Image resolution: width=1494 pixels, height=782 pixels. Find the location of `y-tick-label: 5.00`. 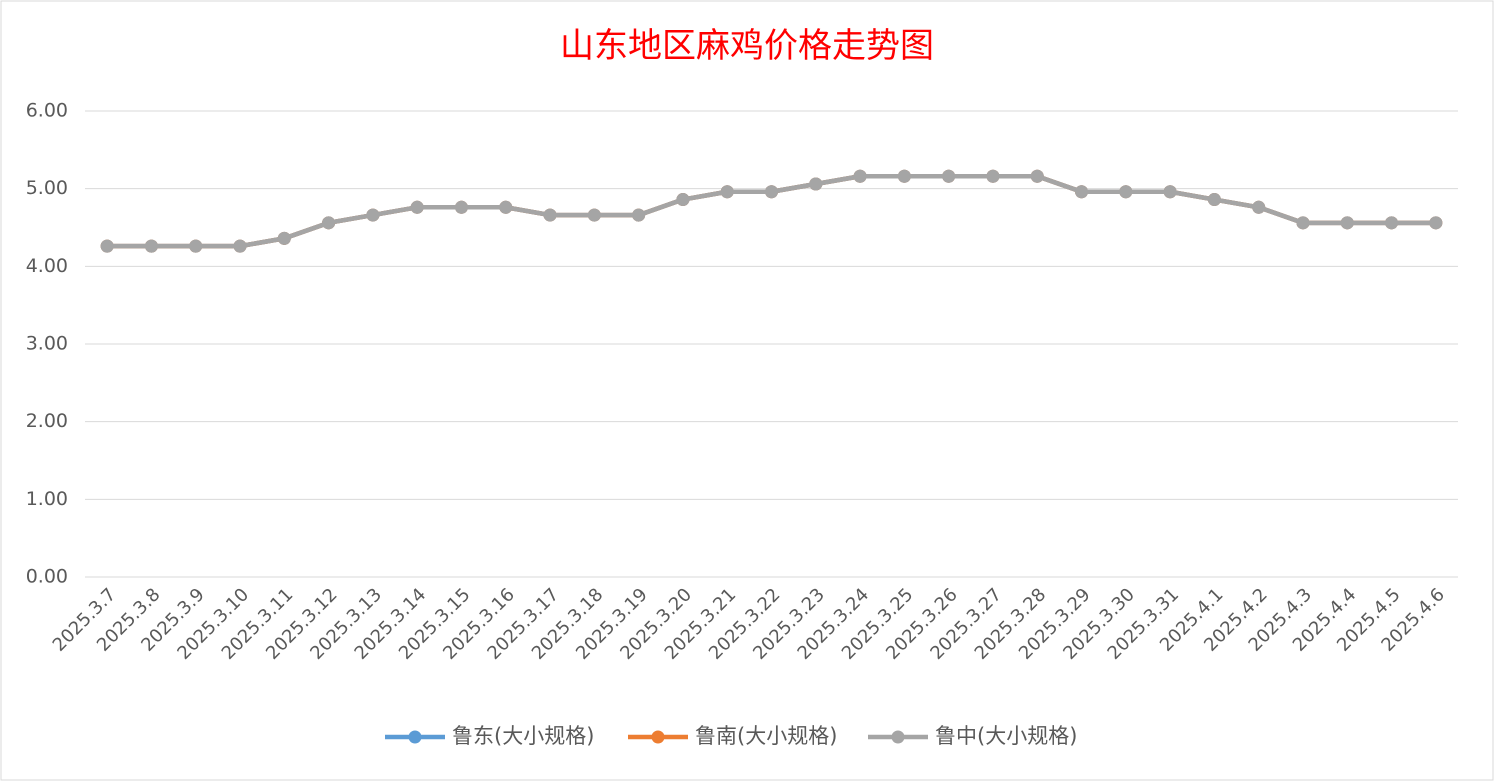

y-tick-label: 5.00 is located at coordinates (47, 188).